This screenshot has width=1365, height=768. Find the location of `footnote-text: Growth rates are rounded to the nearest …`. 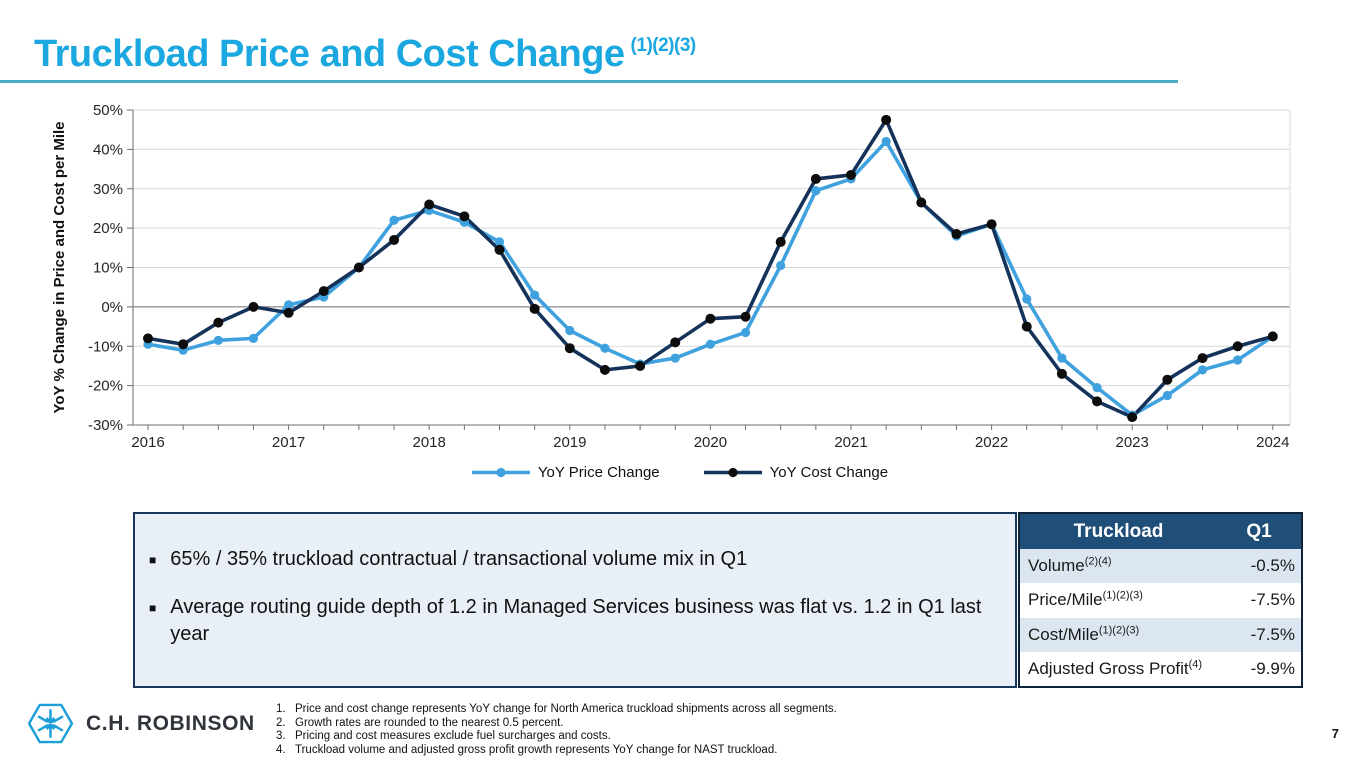

footnote-text: Growth rates are rounded to the nearest … is located at coordinates (429, 722).